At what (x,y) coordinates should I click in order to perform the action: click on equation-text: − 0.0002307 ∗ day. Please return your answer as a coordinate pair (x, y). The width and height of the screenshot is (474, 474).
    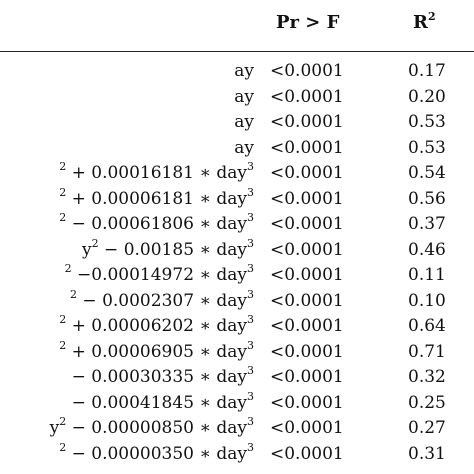
    Looking at the image, I should click on (162, 300).